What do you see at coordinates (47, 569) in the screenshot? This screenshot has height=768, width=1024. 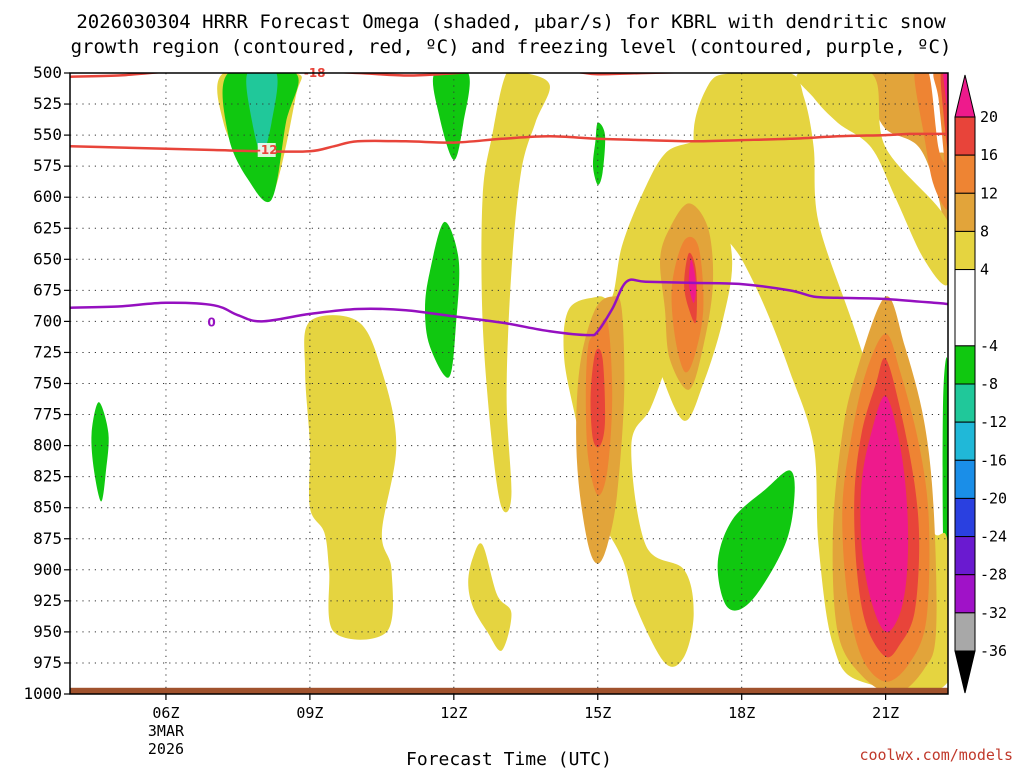 I see `ytick-label-900: 900` at bounding box center [47, 569].